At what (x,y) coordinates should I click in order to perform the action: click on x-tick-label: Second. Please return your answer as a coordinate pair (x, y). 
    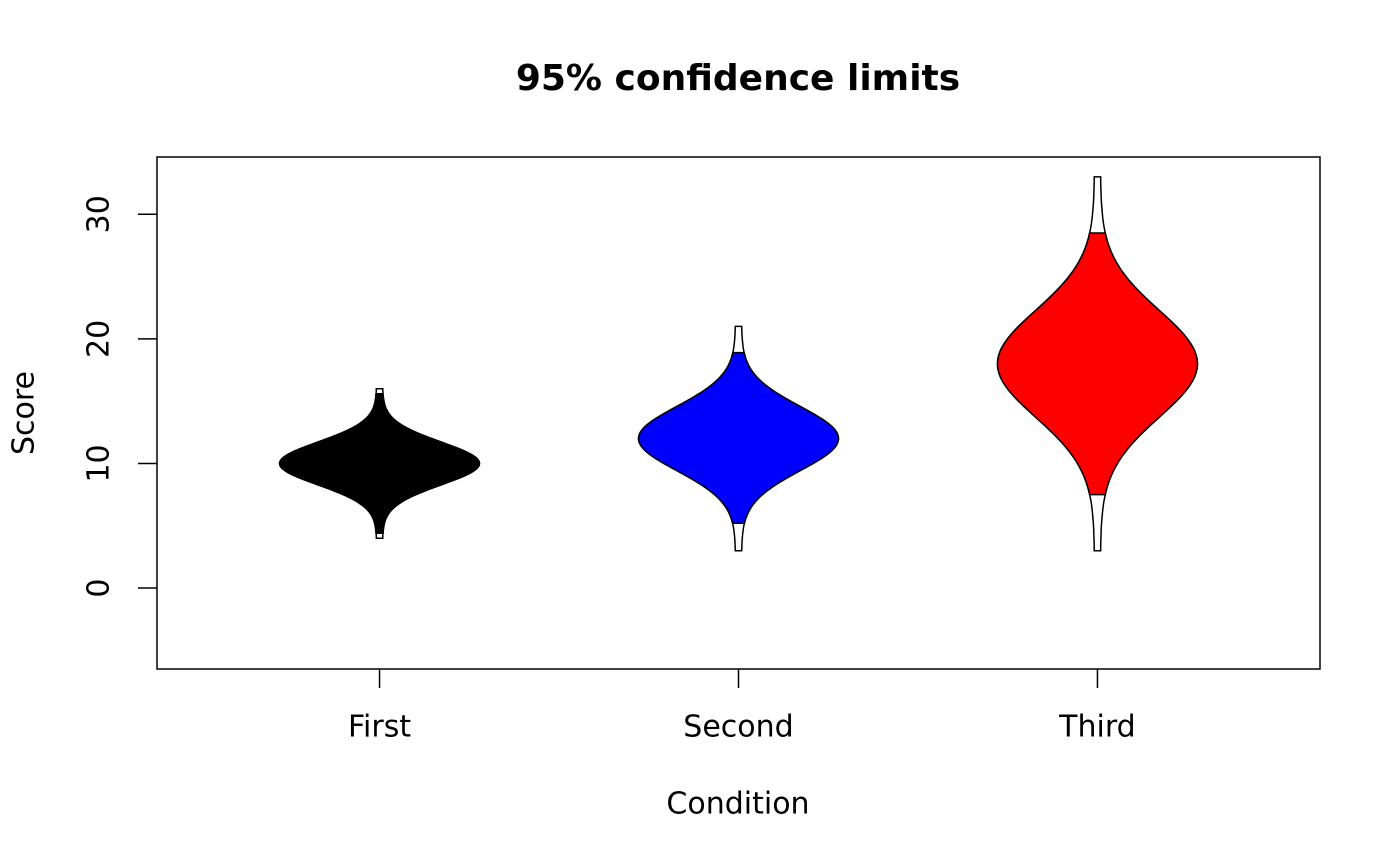
    Looking at the image, I should click on (738, 727).